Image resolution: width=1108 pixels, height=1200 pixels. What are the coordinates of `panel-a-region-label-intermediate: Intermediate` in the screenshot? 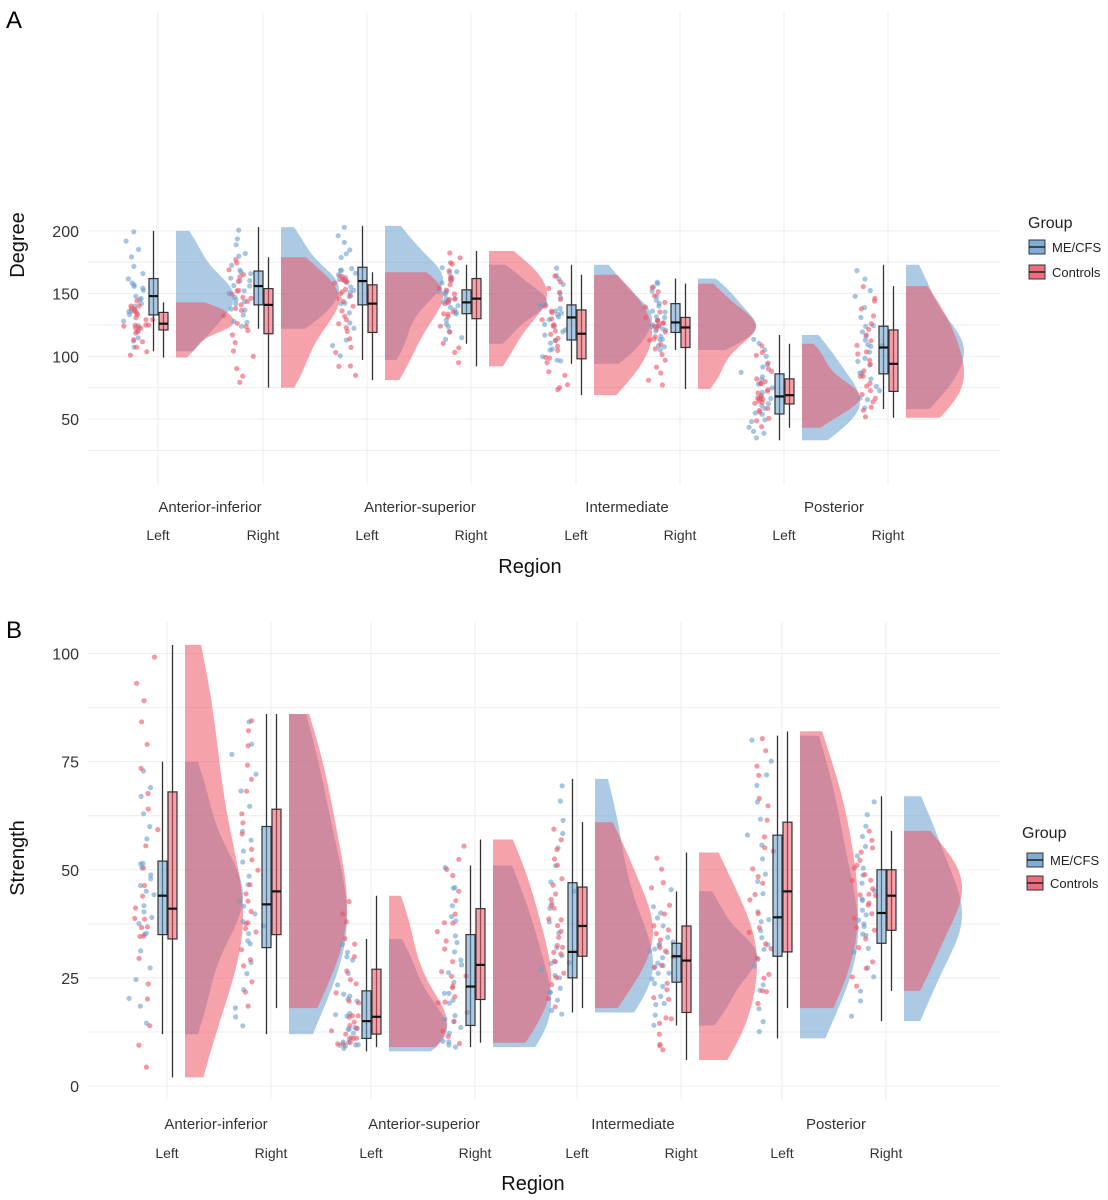 It's located at (626, 507).